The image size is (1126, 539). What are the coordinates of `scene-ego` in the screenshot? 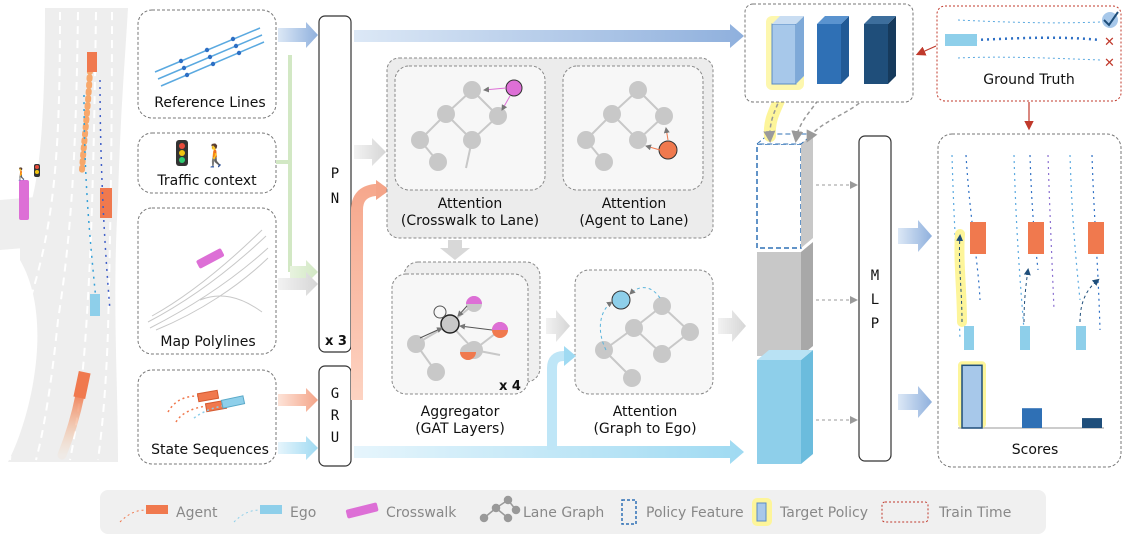 It's located at (95, 305).